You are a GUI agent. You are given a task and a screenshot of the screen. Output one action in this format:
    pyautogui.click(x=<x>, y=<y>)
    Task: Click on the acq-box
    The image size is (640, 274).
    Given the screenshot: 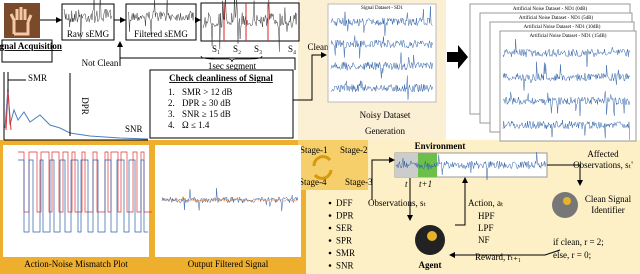 What is the action you would take?
    pyautogui.click(x=27, y=51)
    